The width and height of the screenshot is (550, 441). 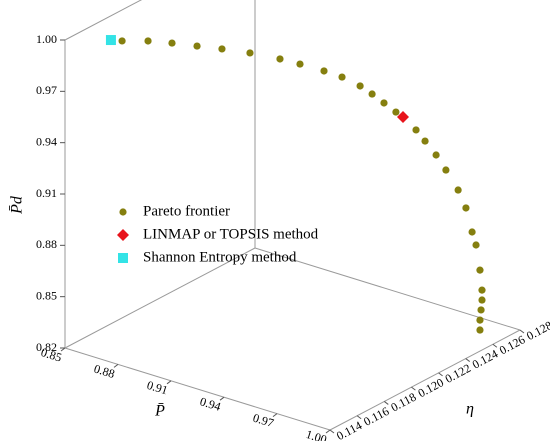 I want to click on z-tick-label: 1.00, so click(x=46, y=39).